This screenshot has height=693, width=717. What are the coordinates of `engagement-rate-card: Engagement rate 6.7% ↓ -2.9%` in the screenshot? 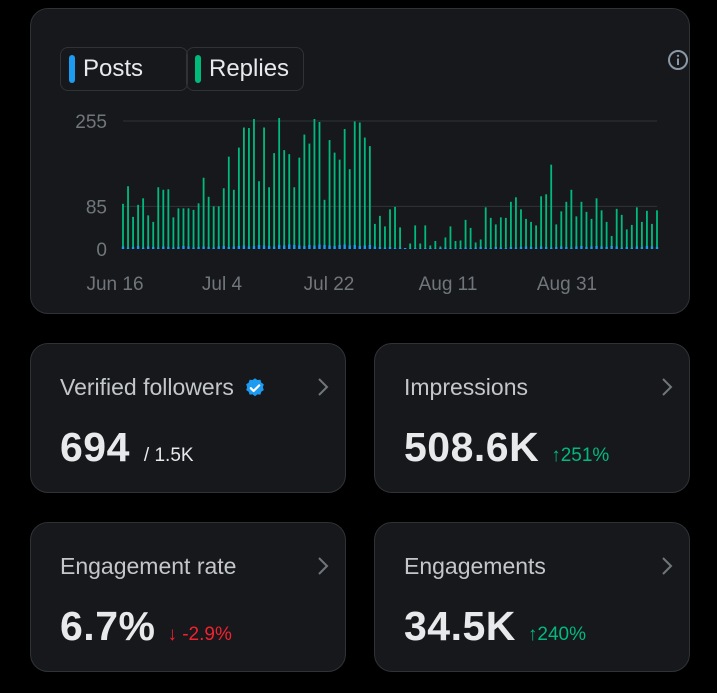 It's located at (188, 597).